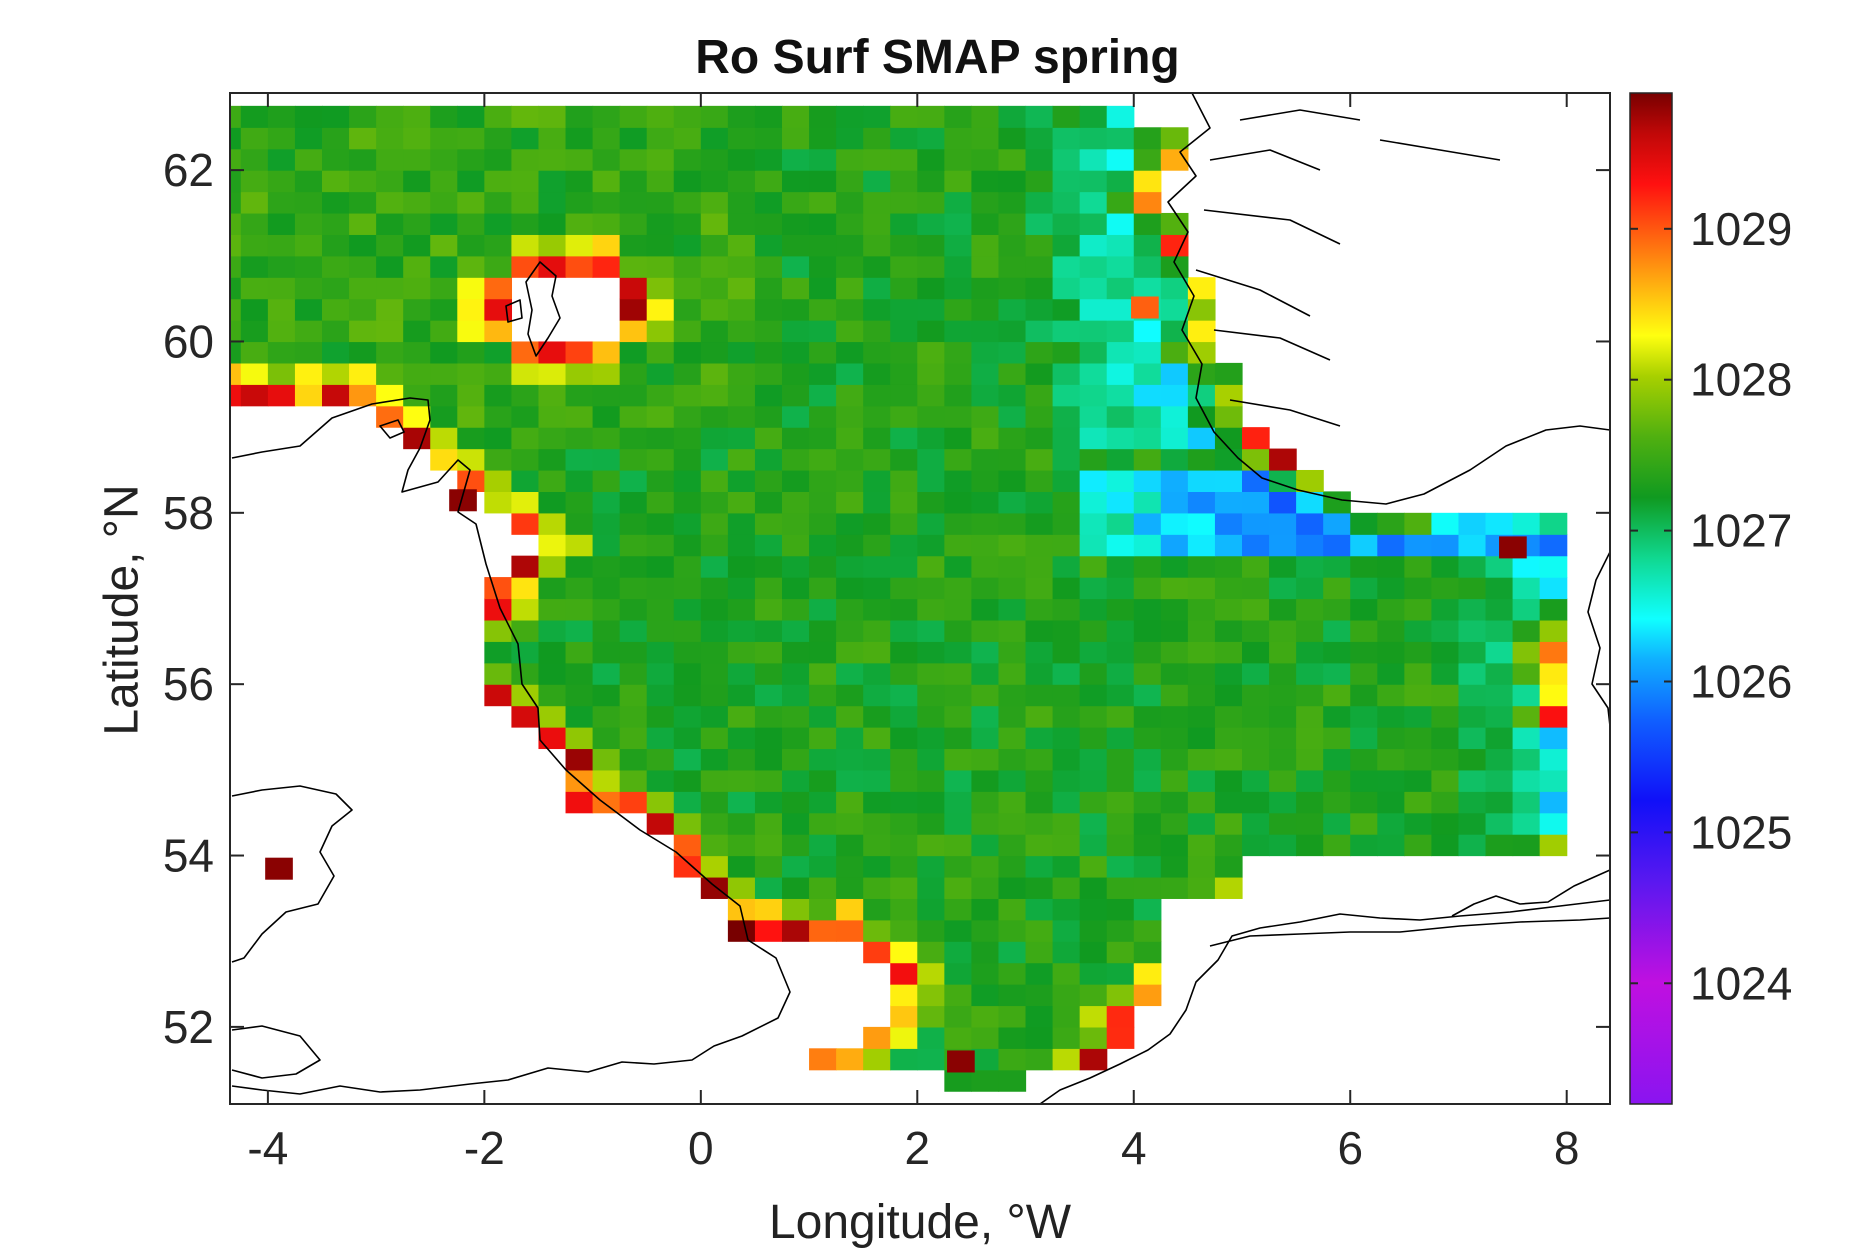 Image resolution: width=1875 pixels, height=1250 pixels. What do you see at coordinates (1348, 268) in the screenshot?
I see `coastline-norway-fjords` at bounding box center [1348, 268].